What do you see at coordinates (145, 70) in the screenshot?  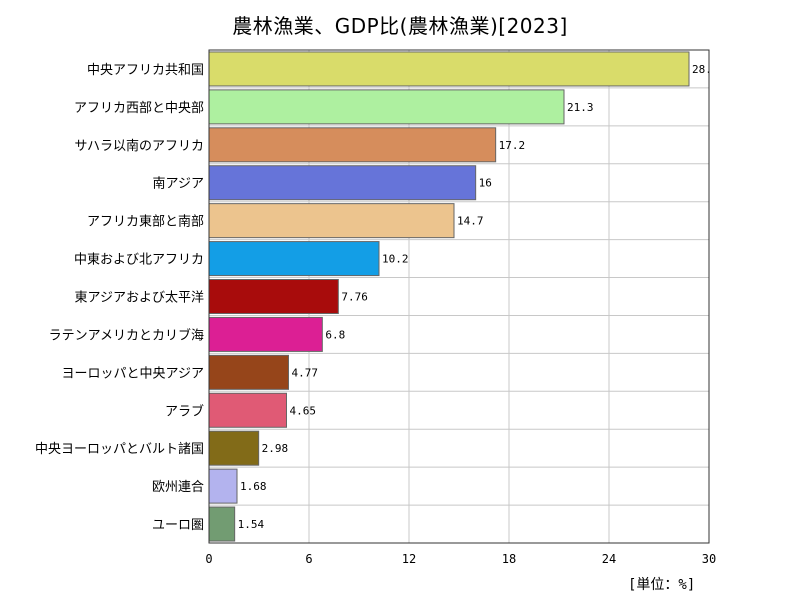 I see `category-label: 中央アフリカ共和国` at bounding box center [145, 70].